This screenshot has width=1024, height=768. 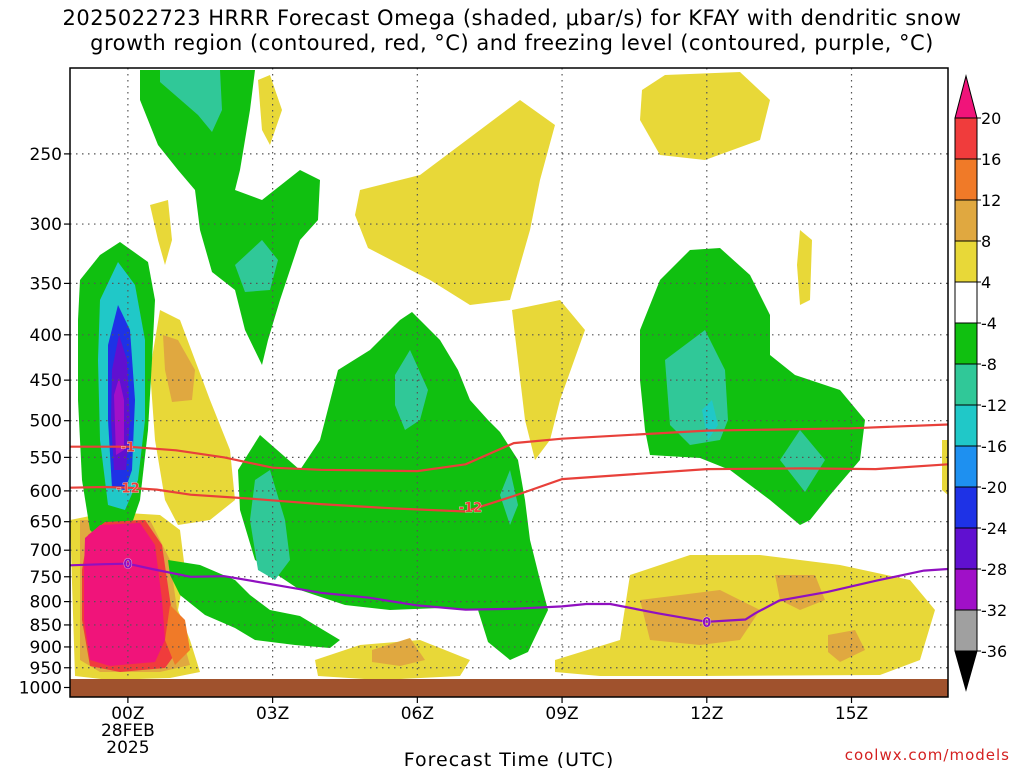 What do you see at coordinates (802, 461) in the screenshot?
I see `shade-teal-right-small` at bounding box center [802, 461].